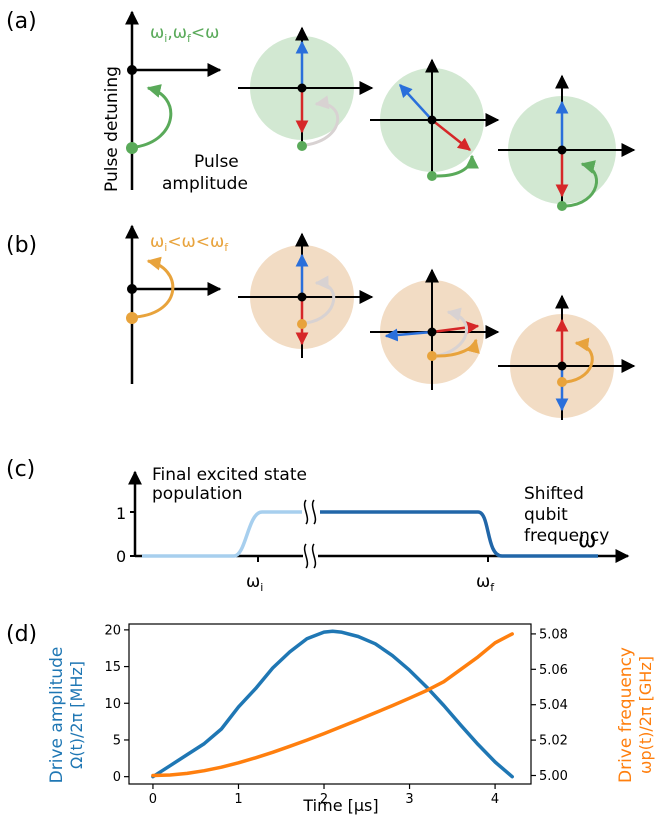 This screenshot has width=658, height=819. What do you see at coordinates (132, 148) in the screenshot?
I see `start-point` at bounding box center [132, 148].